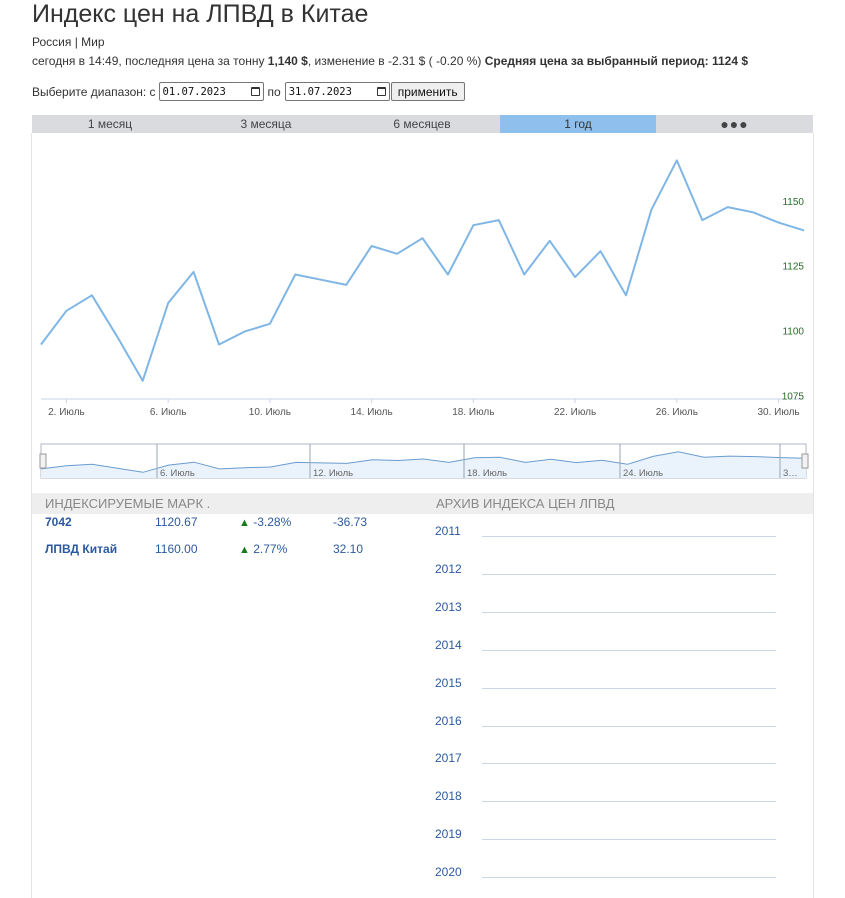 The height and width of the screenshot is (898, 845). I want to click on crumb-russia: Россия, so click(52, 42).